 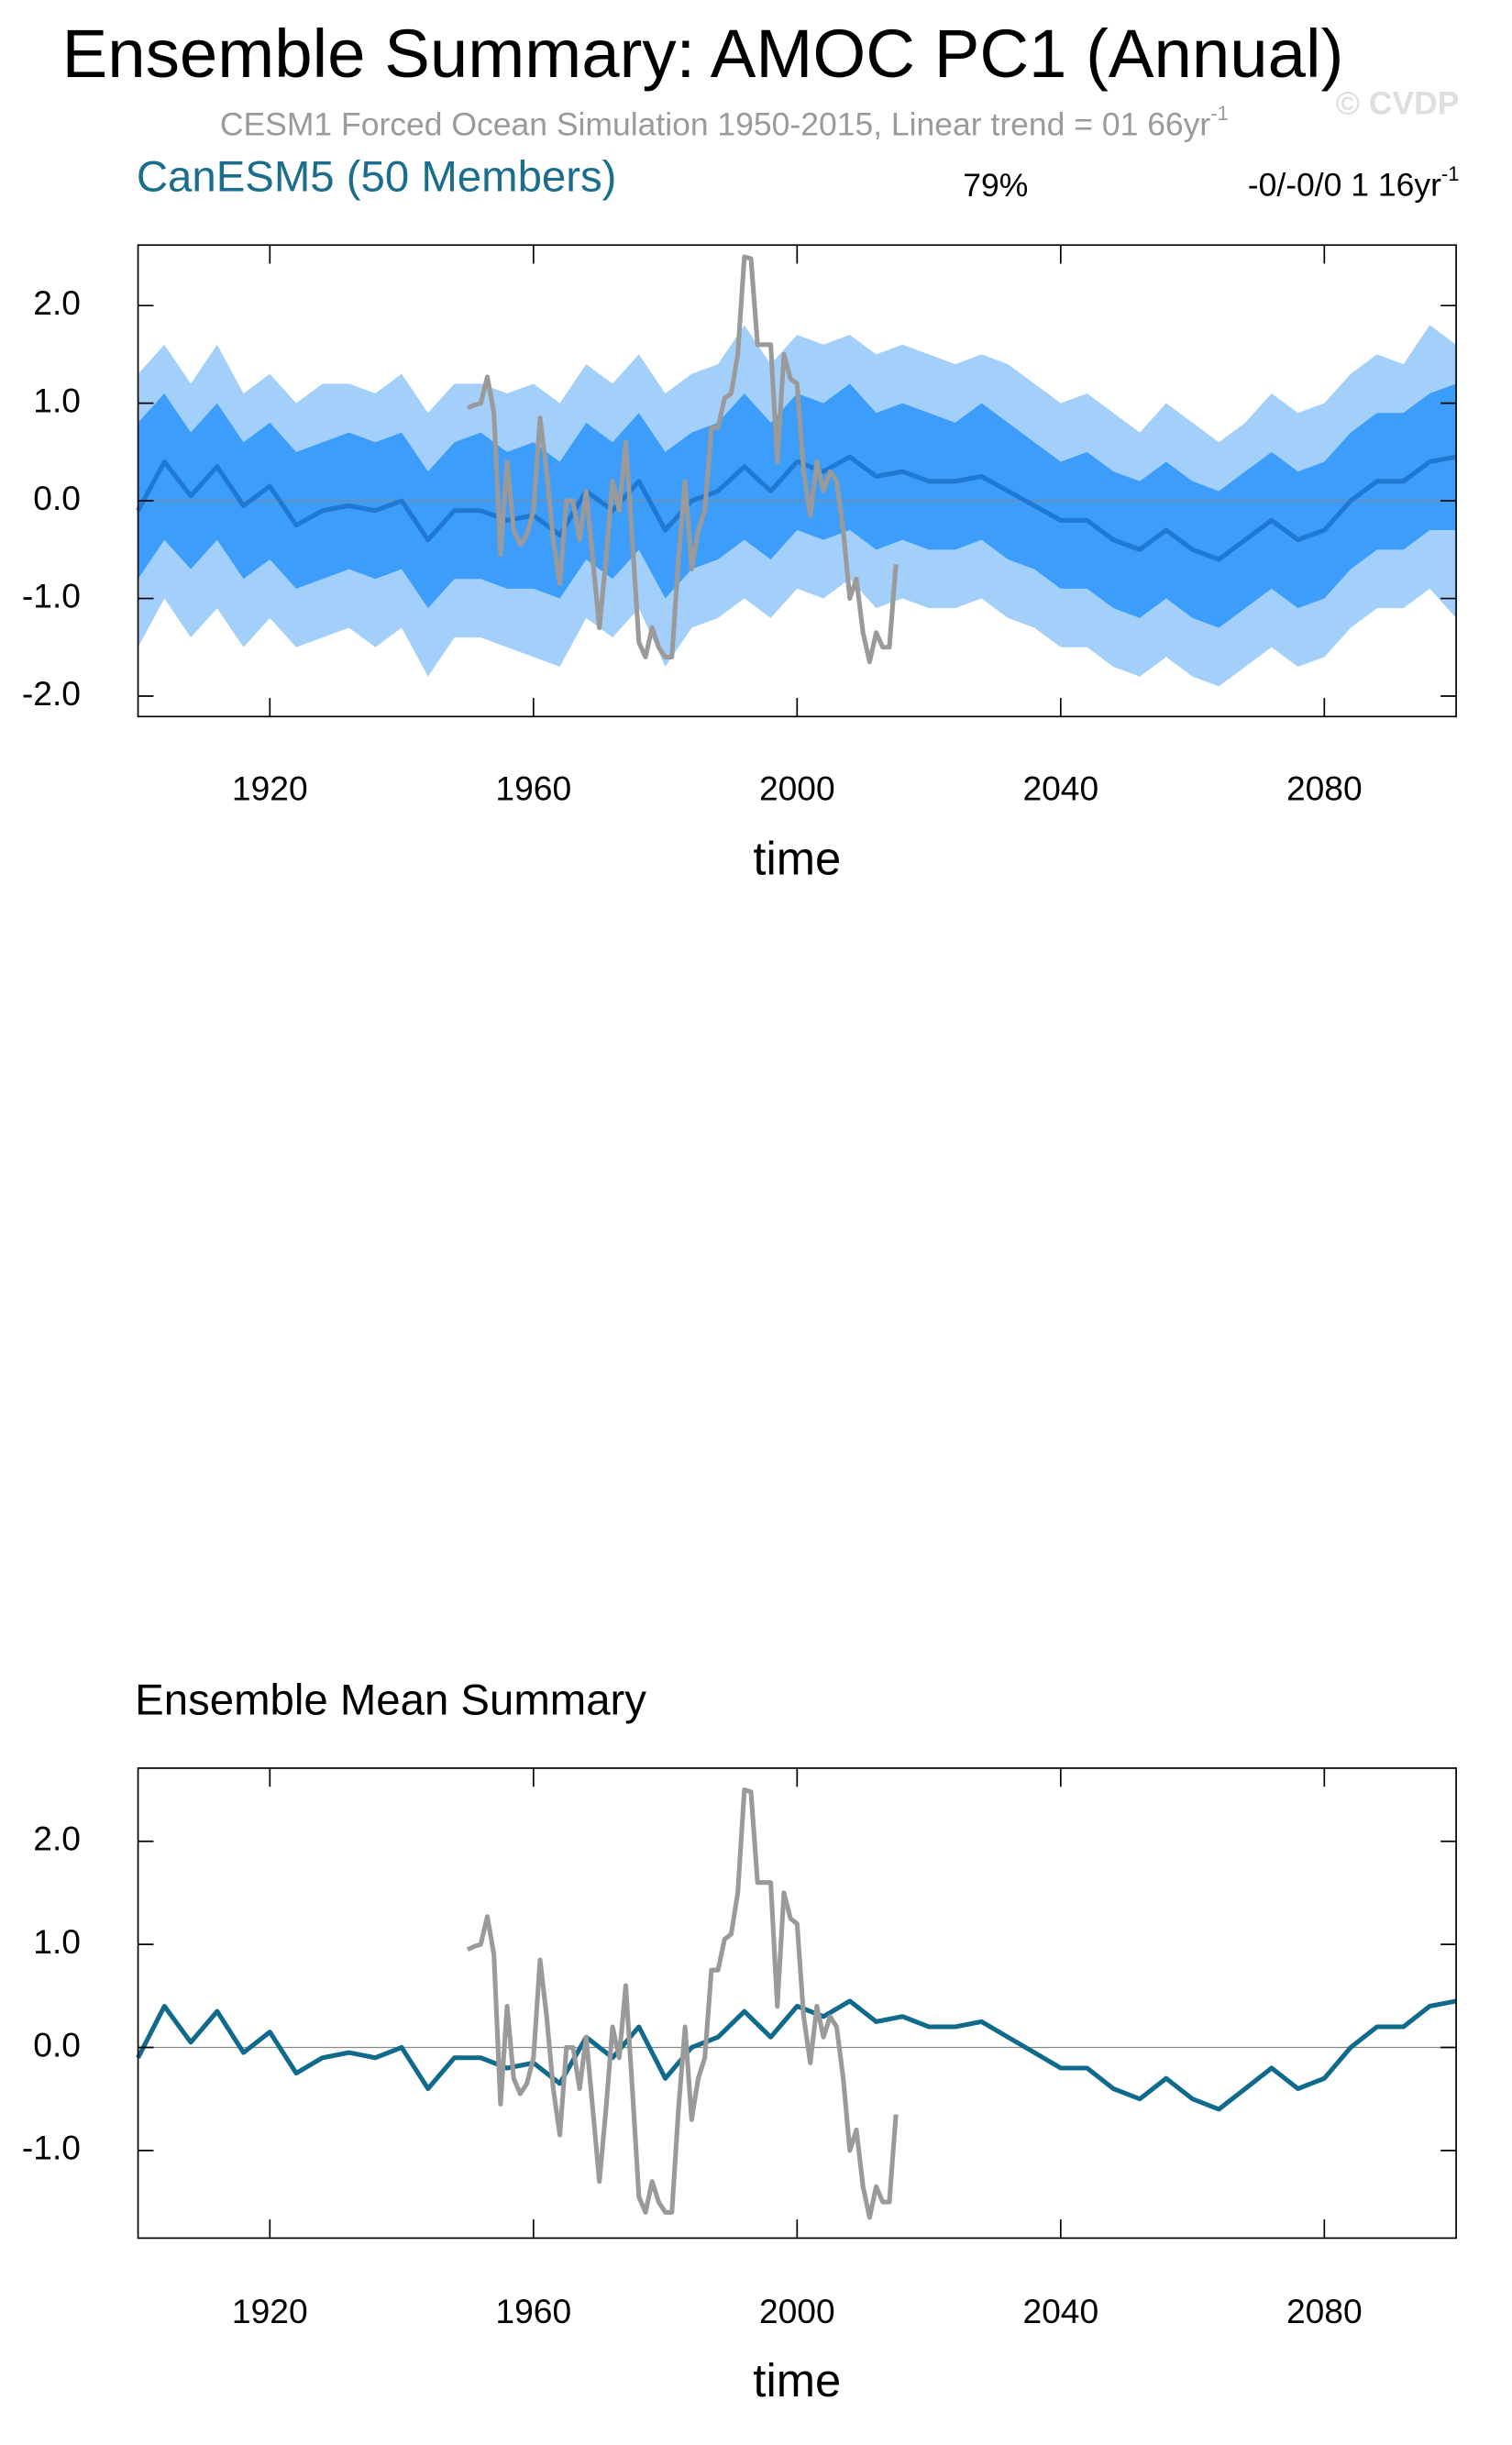 What do you see at coordinates (1344, 185) in the screenshot?
I see `trend-text: -0/-0/0 1 16yr` at bounding box center [1344, 185].